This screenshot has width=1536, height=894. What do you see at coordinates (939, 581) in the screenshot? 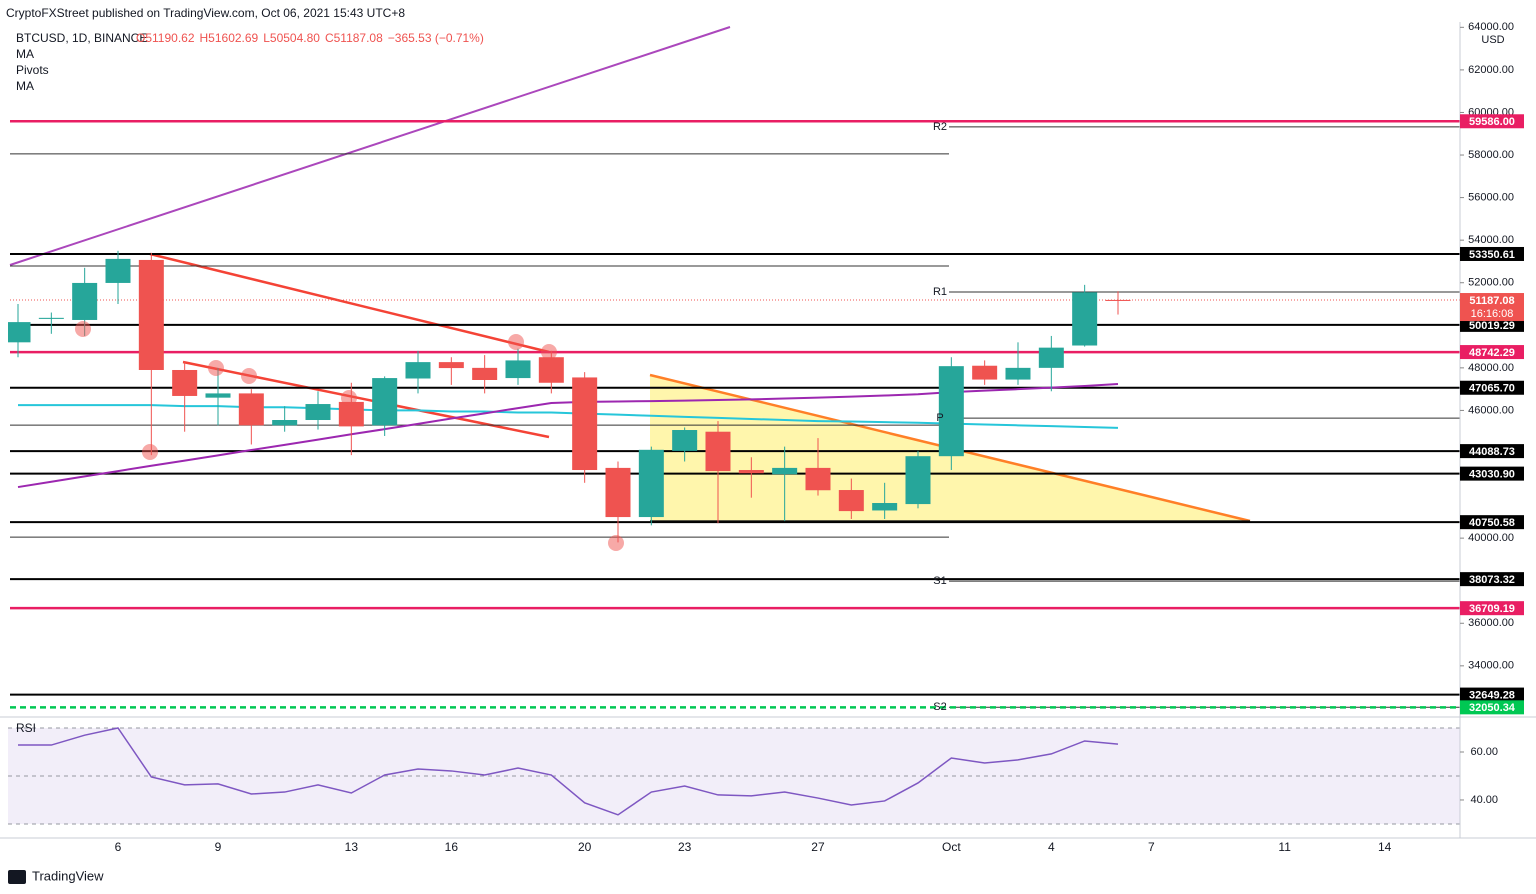
I see `pivot-label: S1` at bounding box center [939, 581].